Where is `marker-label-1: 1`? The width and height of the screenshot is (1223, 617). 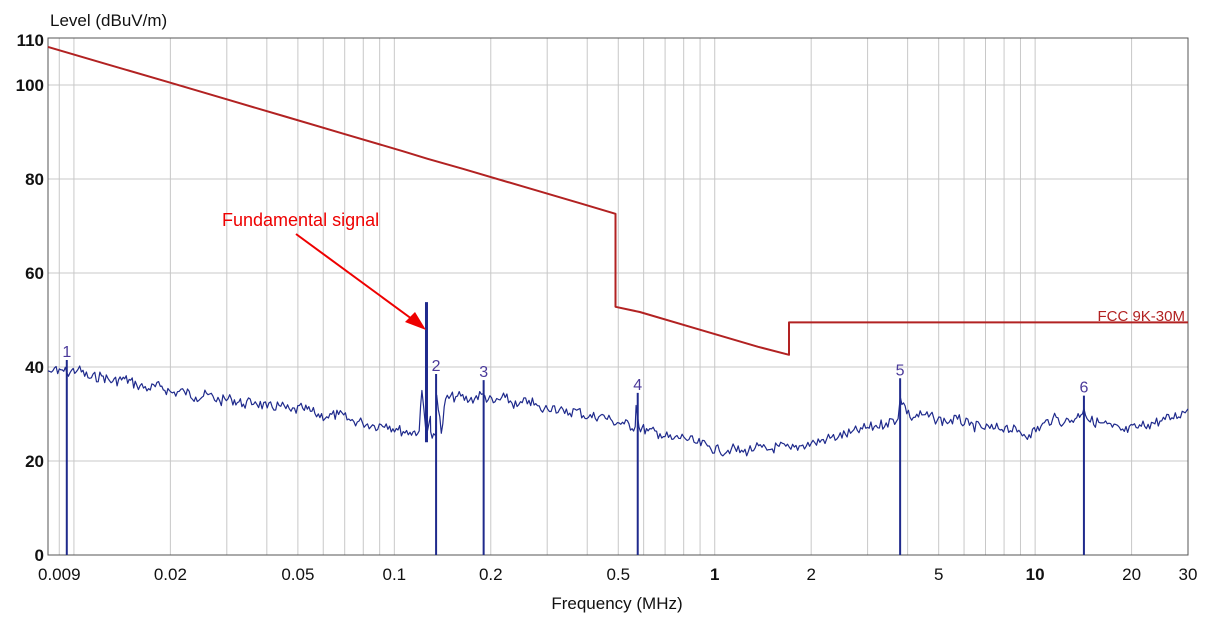
marker-label-1: 1 is located at coordinates (66, 352).